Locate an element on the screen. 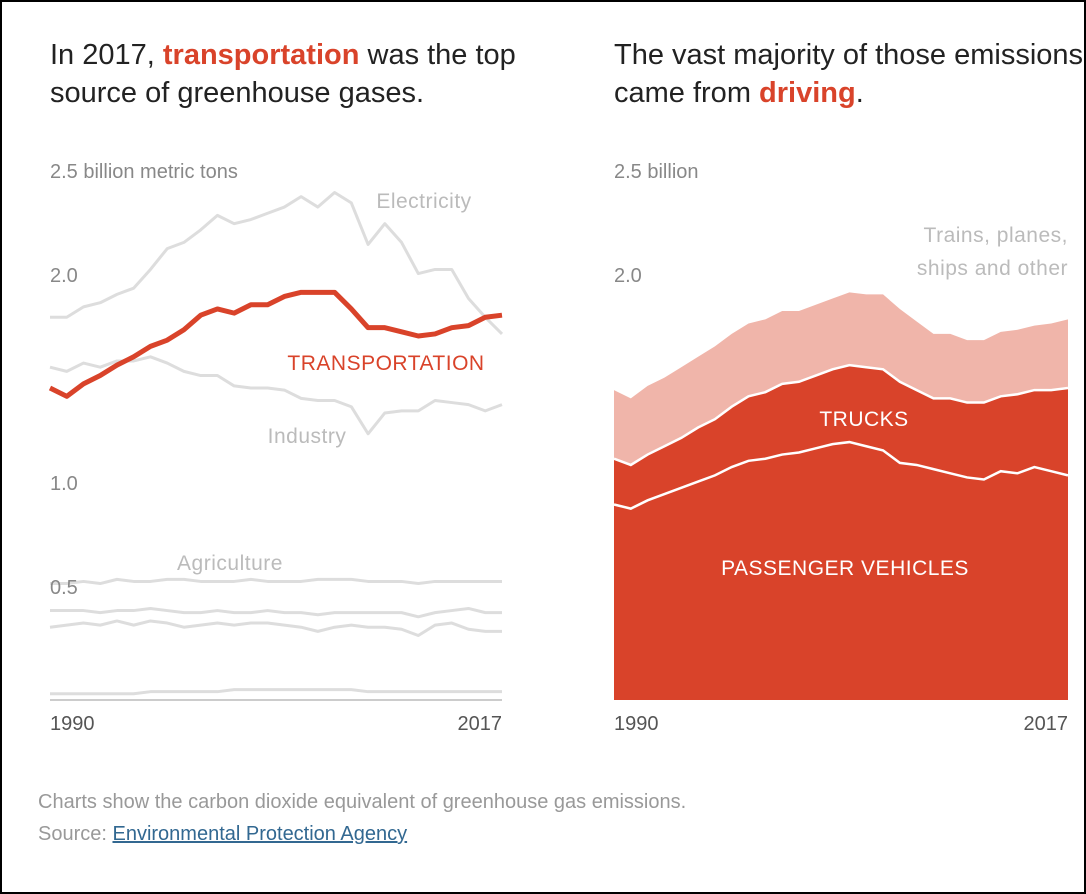 The height and width of the screenshot is (894, 1086). source-link: Environmental Protection Agency is located at coordinates (260, 834).